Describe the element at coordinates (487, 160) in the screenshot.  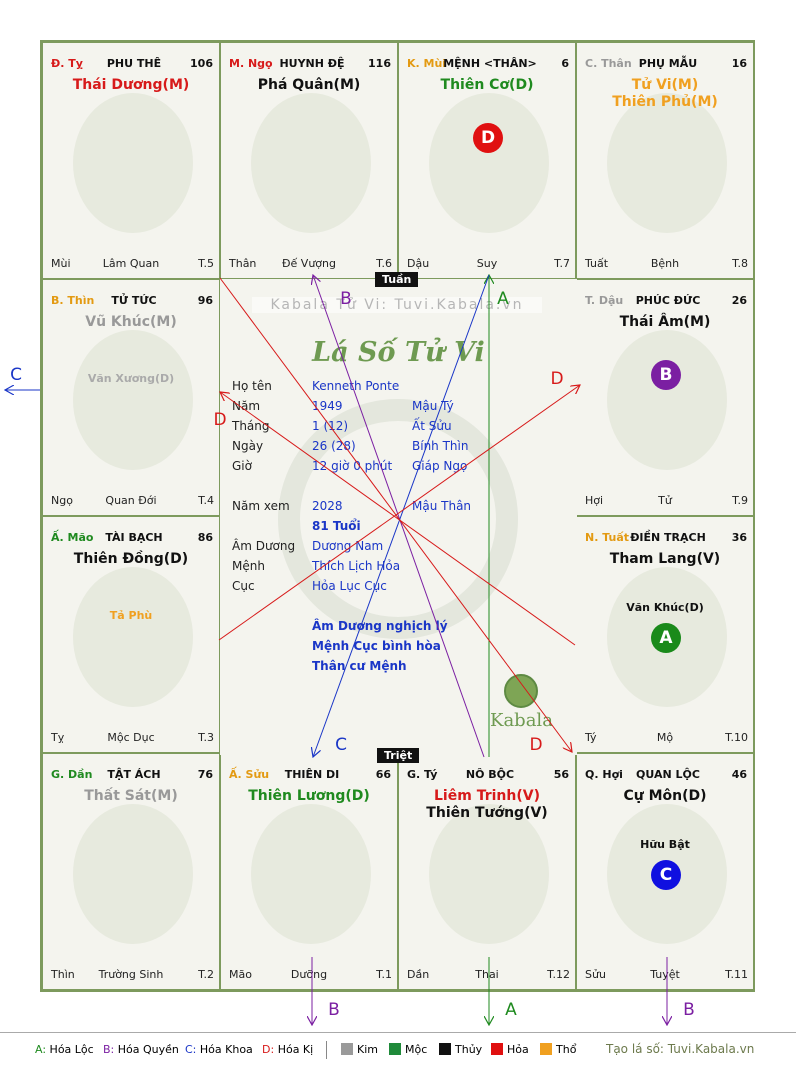
I see `palace-cell: K. Mùi MỆNH <THÂN> 6 Thiên Cơ(D) D Dậu Suy T.7` at that location.